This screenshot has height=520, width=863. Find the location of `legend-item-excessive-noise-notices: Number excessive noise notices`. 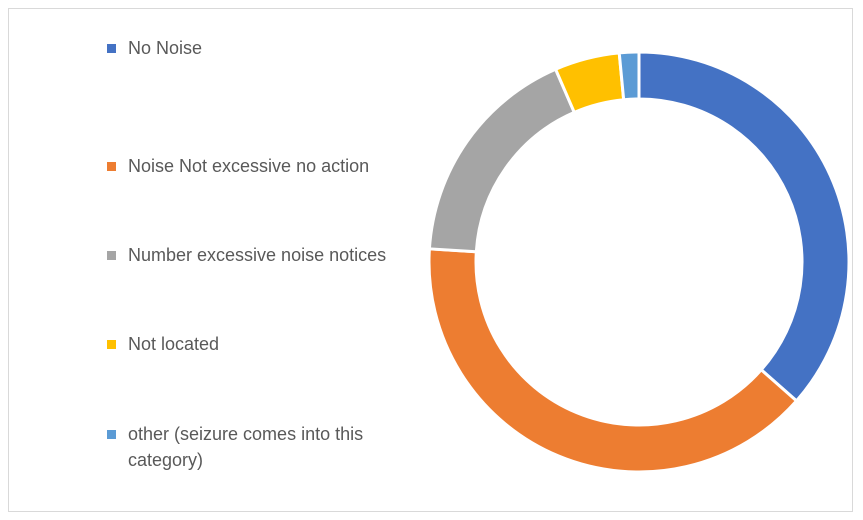

legend-item-excessive-noise-notices: Number excessive noise notices is located at coordinates (252, 255).